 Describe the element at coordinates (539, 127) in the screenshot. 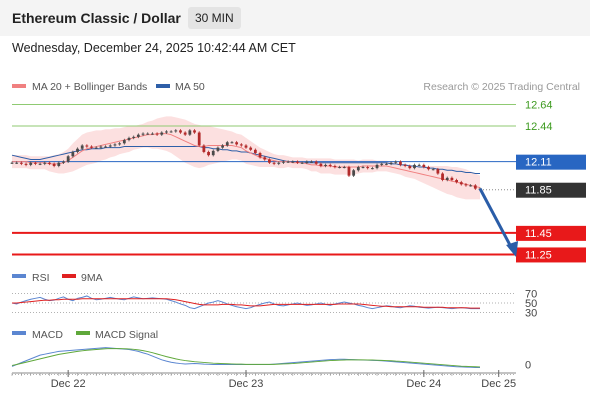

I see `resistance-label: 12.44` at that location.